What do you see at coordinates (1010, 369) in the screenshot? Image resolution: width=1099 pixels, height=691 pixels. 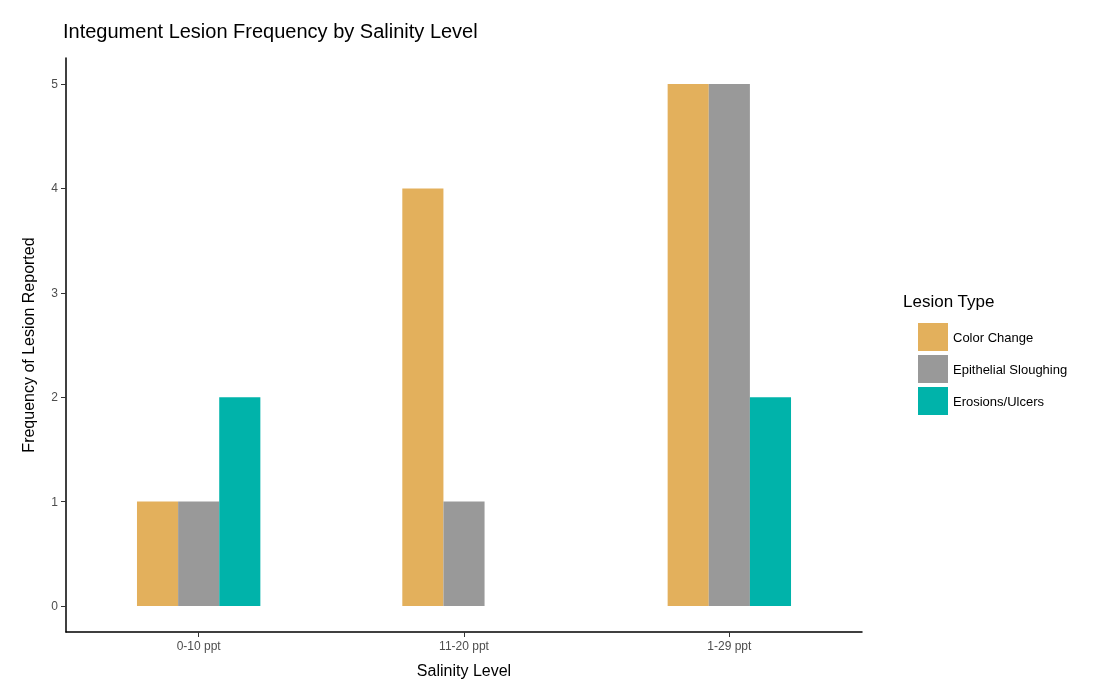 I see `legend-label: Epithelial Sloughing` at bounding box center [1010, 369].